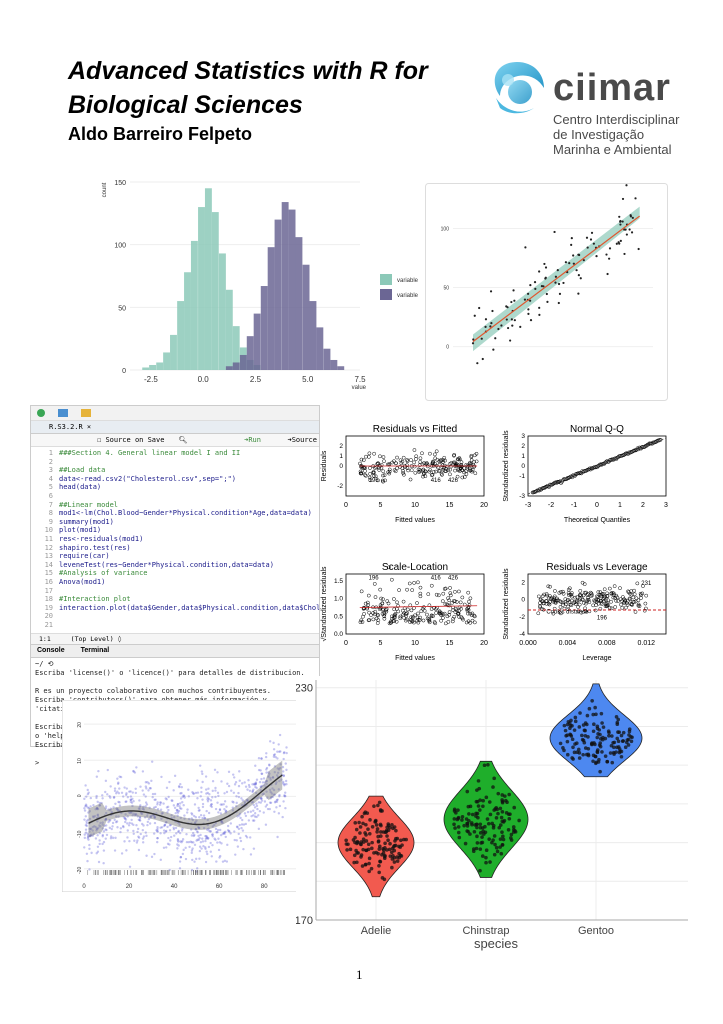  What do you see at coordinates (131, 440) in the screenshot?
I see `source-on-save-checkbox: ☐ Source on Save` at bounding box center [131, 440].